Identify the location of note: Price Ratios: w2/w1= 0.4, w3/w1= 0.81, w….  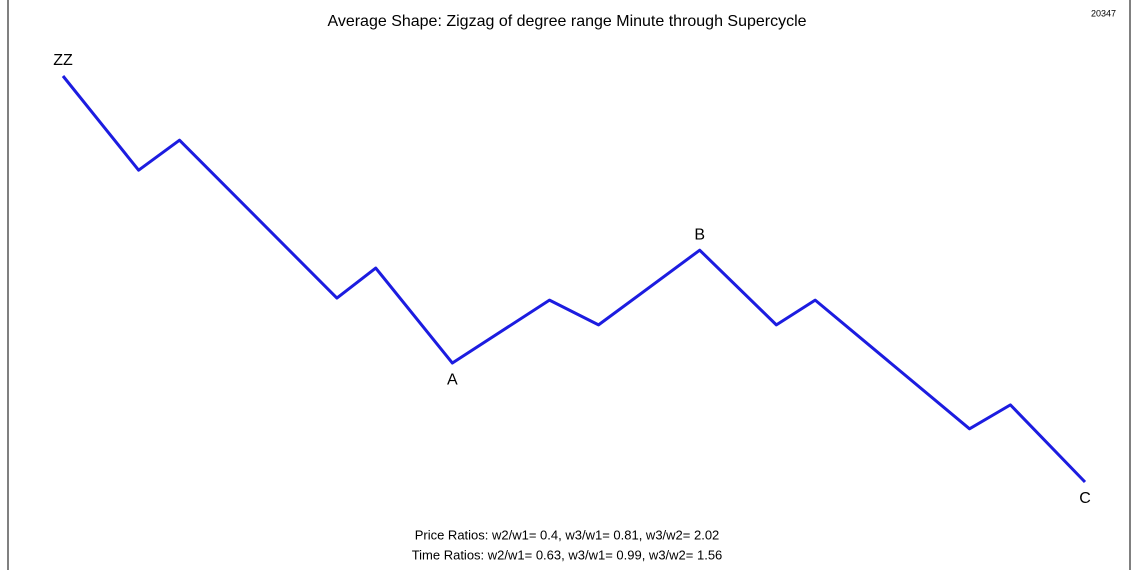
(567, 534).